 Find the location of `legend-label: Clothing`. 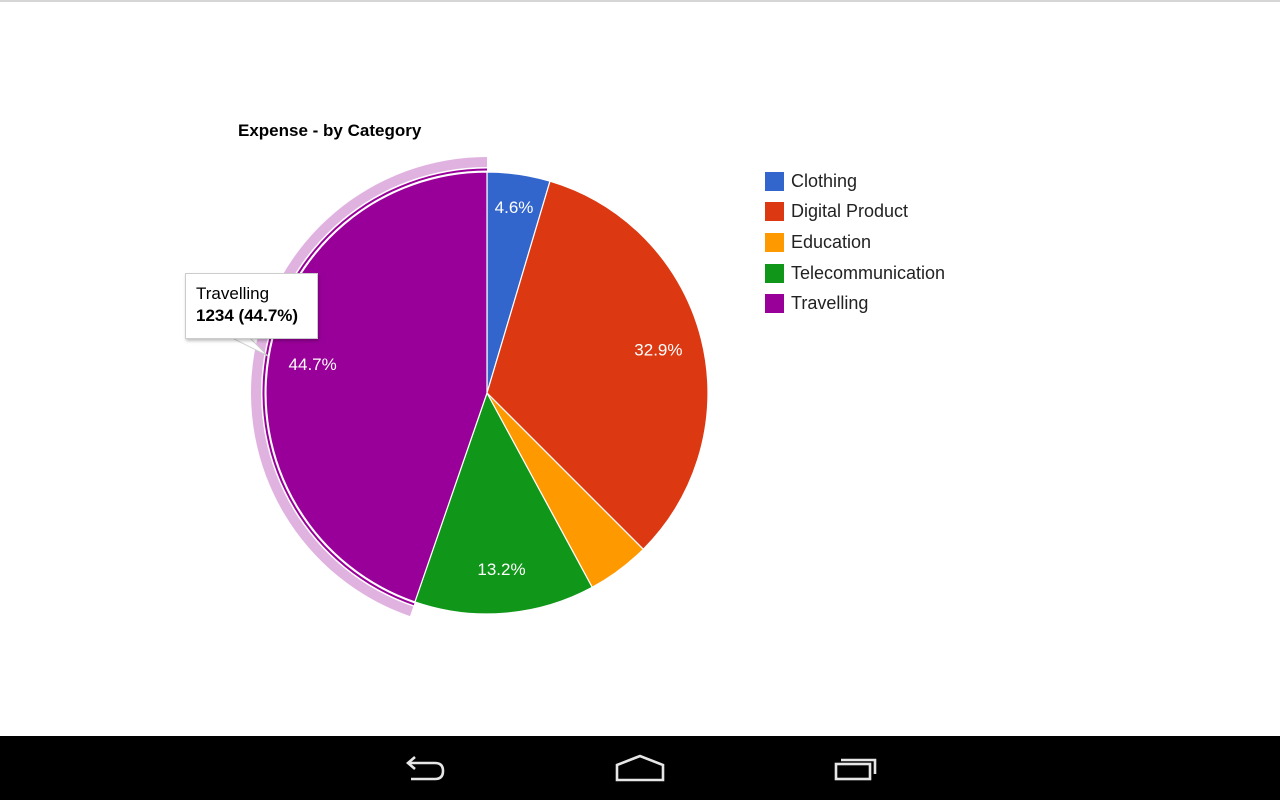

legend-label: Clothing is located at coordinates (824, 180).